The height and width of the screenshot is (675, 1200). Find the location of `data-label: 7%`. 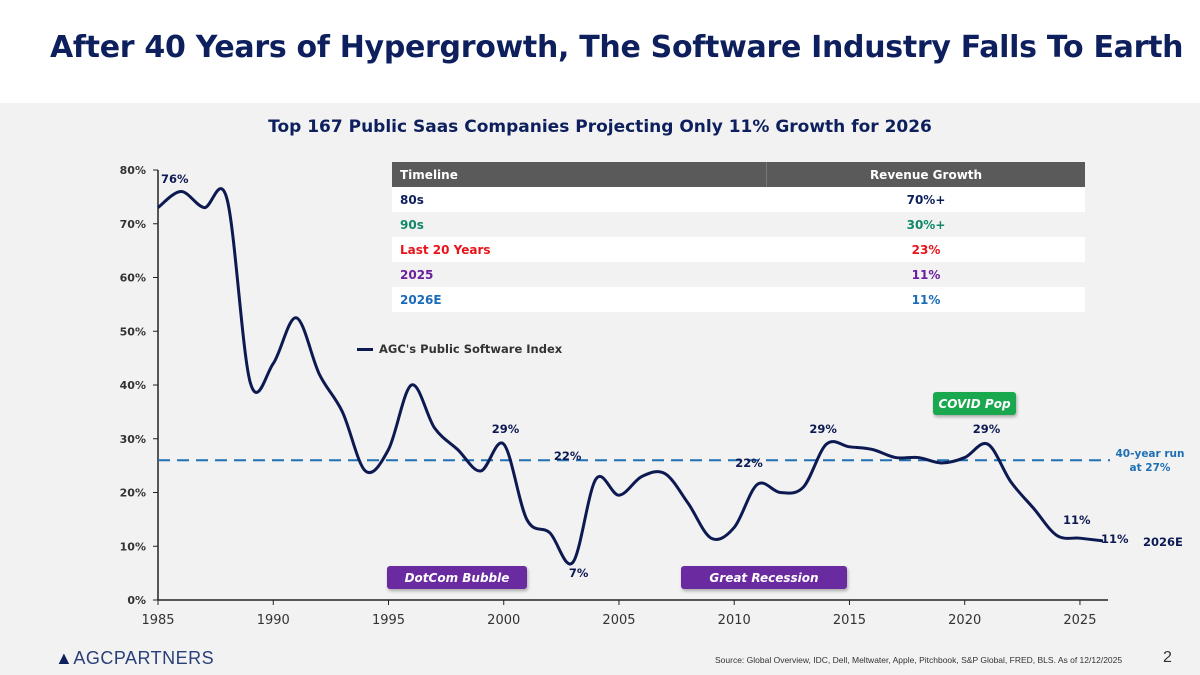

data-label: 7% is located at coordinates (578, 573).